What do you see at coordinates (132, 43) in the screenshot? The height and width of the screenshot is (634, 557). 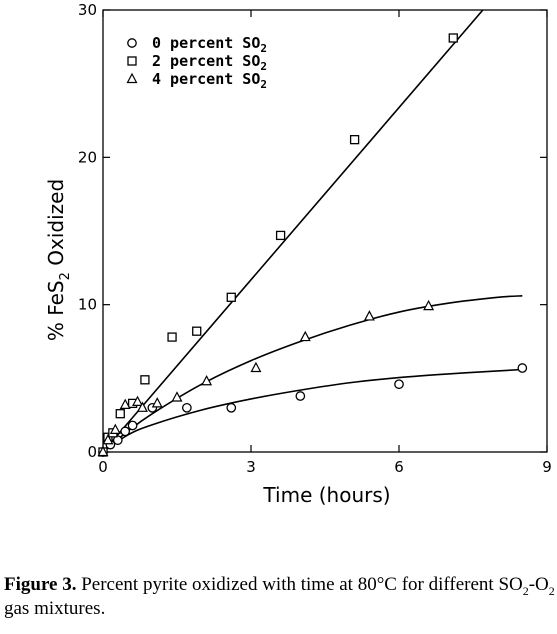 I see `legend-marker-circle` at bounding box center [132, 43].